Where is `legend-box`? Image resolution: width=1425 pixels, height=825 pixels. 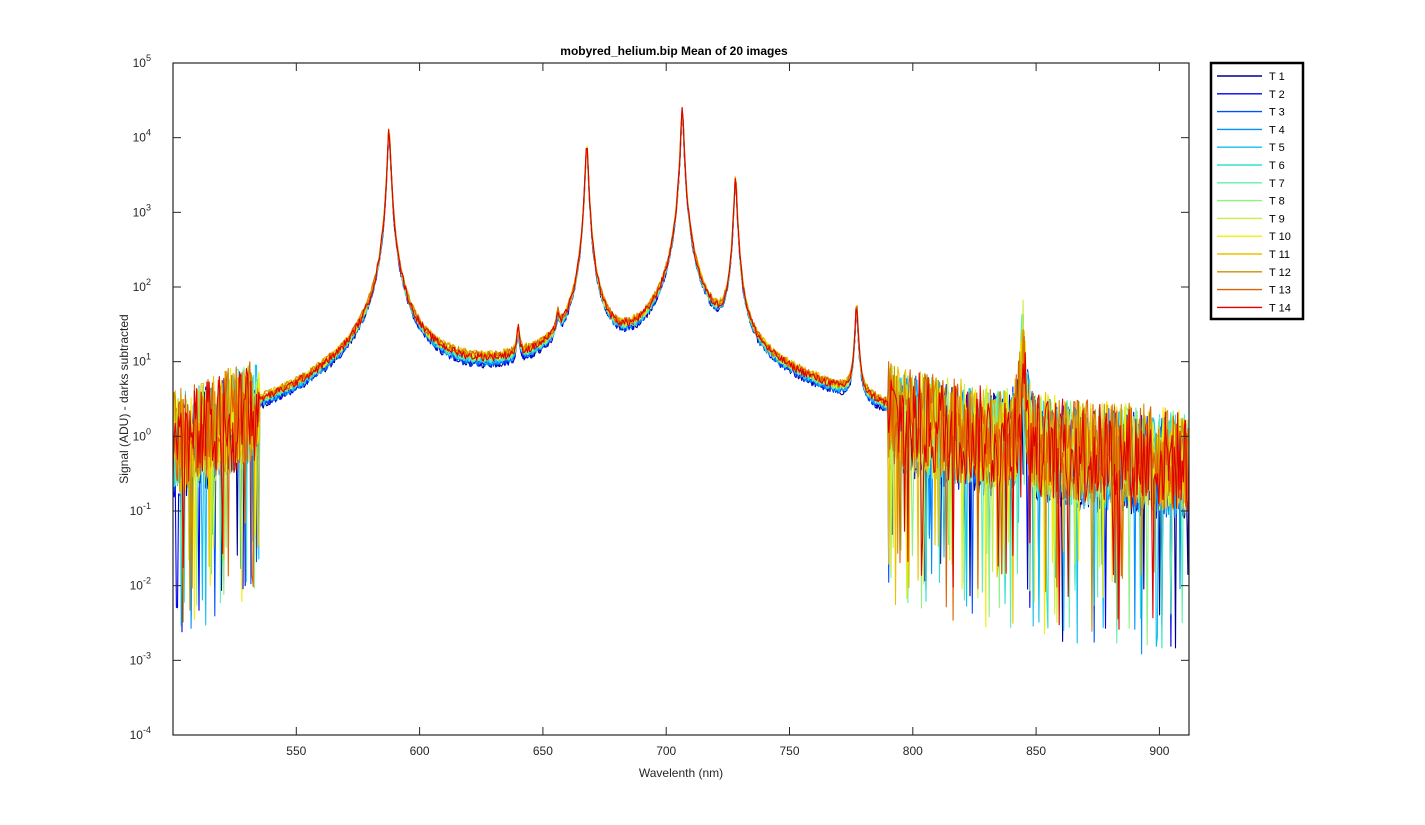 legend-box is located at coordinates (1257, 191).